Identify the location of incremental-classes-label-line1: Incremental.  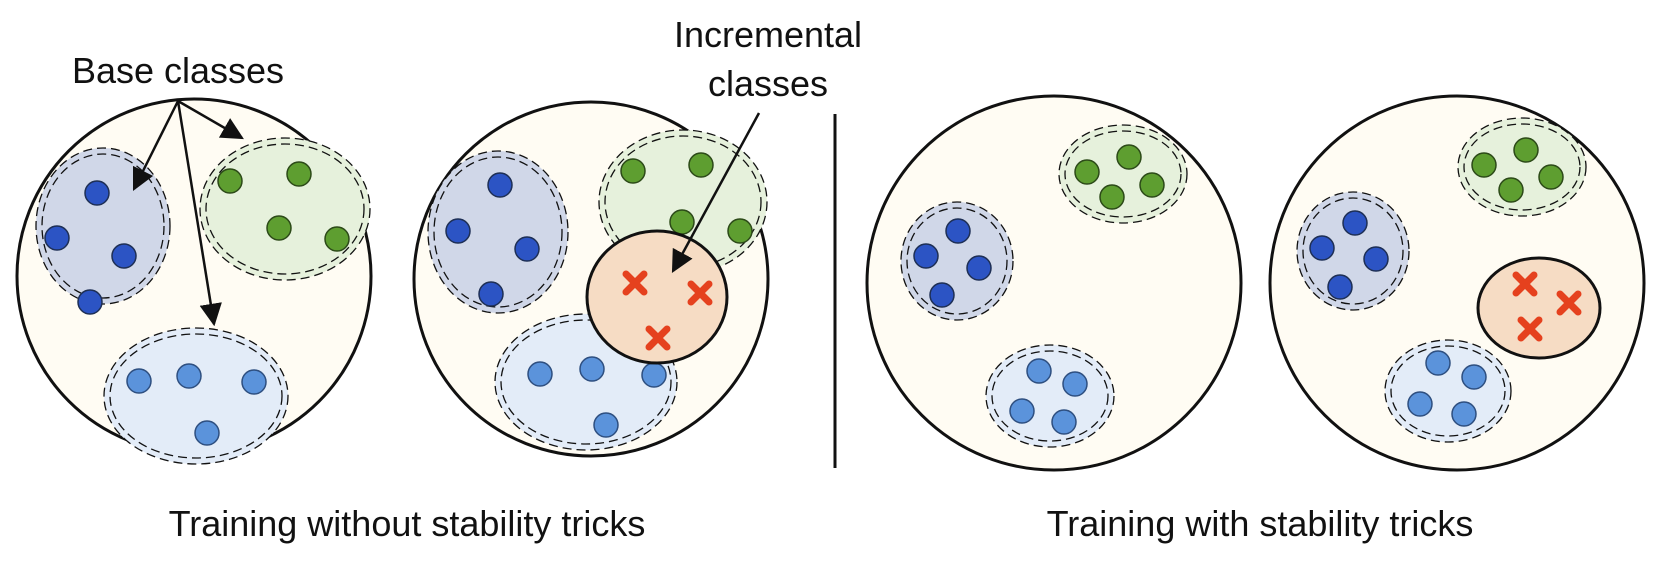
(768, 34).